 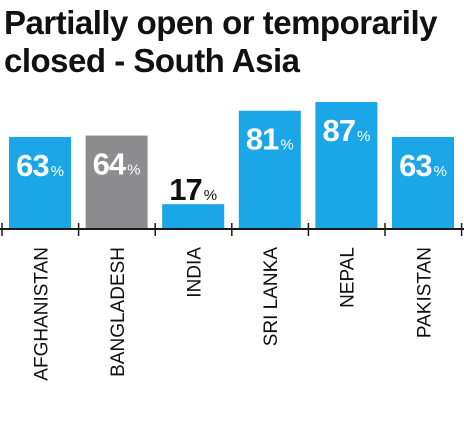 What do you see at coordinates (118, 312) in the screenshot?
I see `category-label-bangladesh: BANGLADESH` at bounding box center [118, 312].